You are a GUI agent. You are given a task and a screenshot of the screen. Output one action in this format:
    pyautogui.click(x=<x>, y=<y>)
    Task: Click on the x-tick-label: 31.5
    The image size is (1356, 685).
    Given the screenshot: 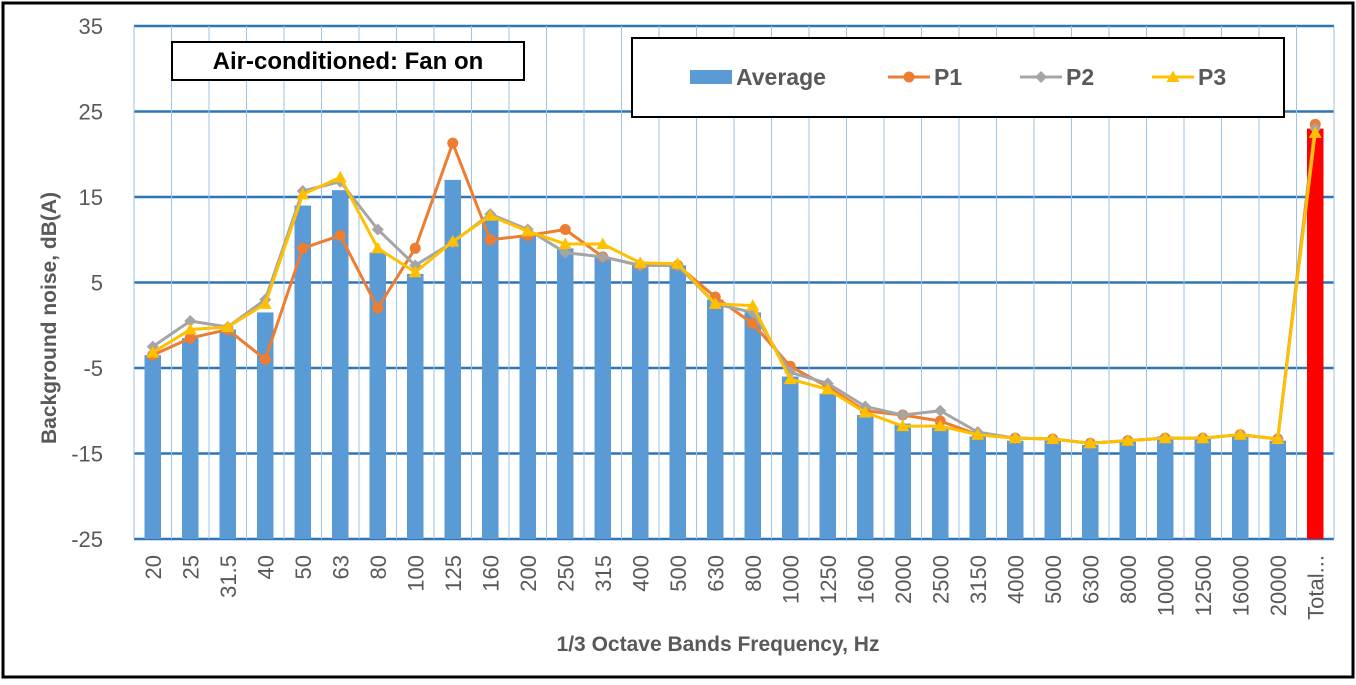 What is the action you would take?
    pyautogui.click(x=228, y=576)
    